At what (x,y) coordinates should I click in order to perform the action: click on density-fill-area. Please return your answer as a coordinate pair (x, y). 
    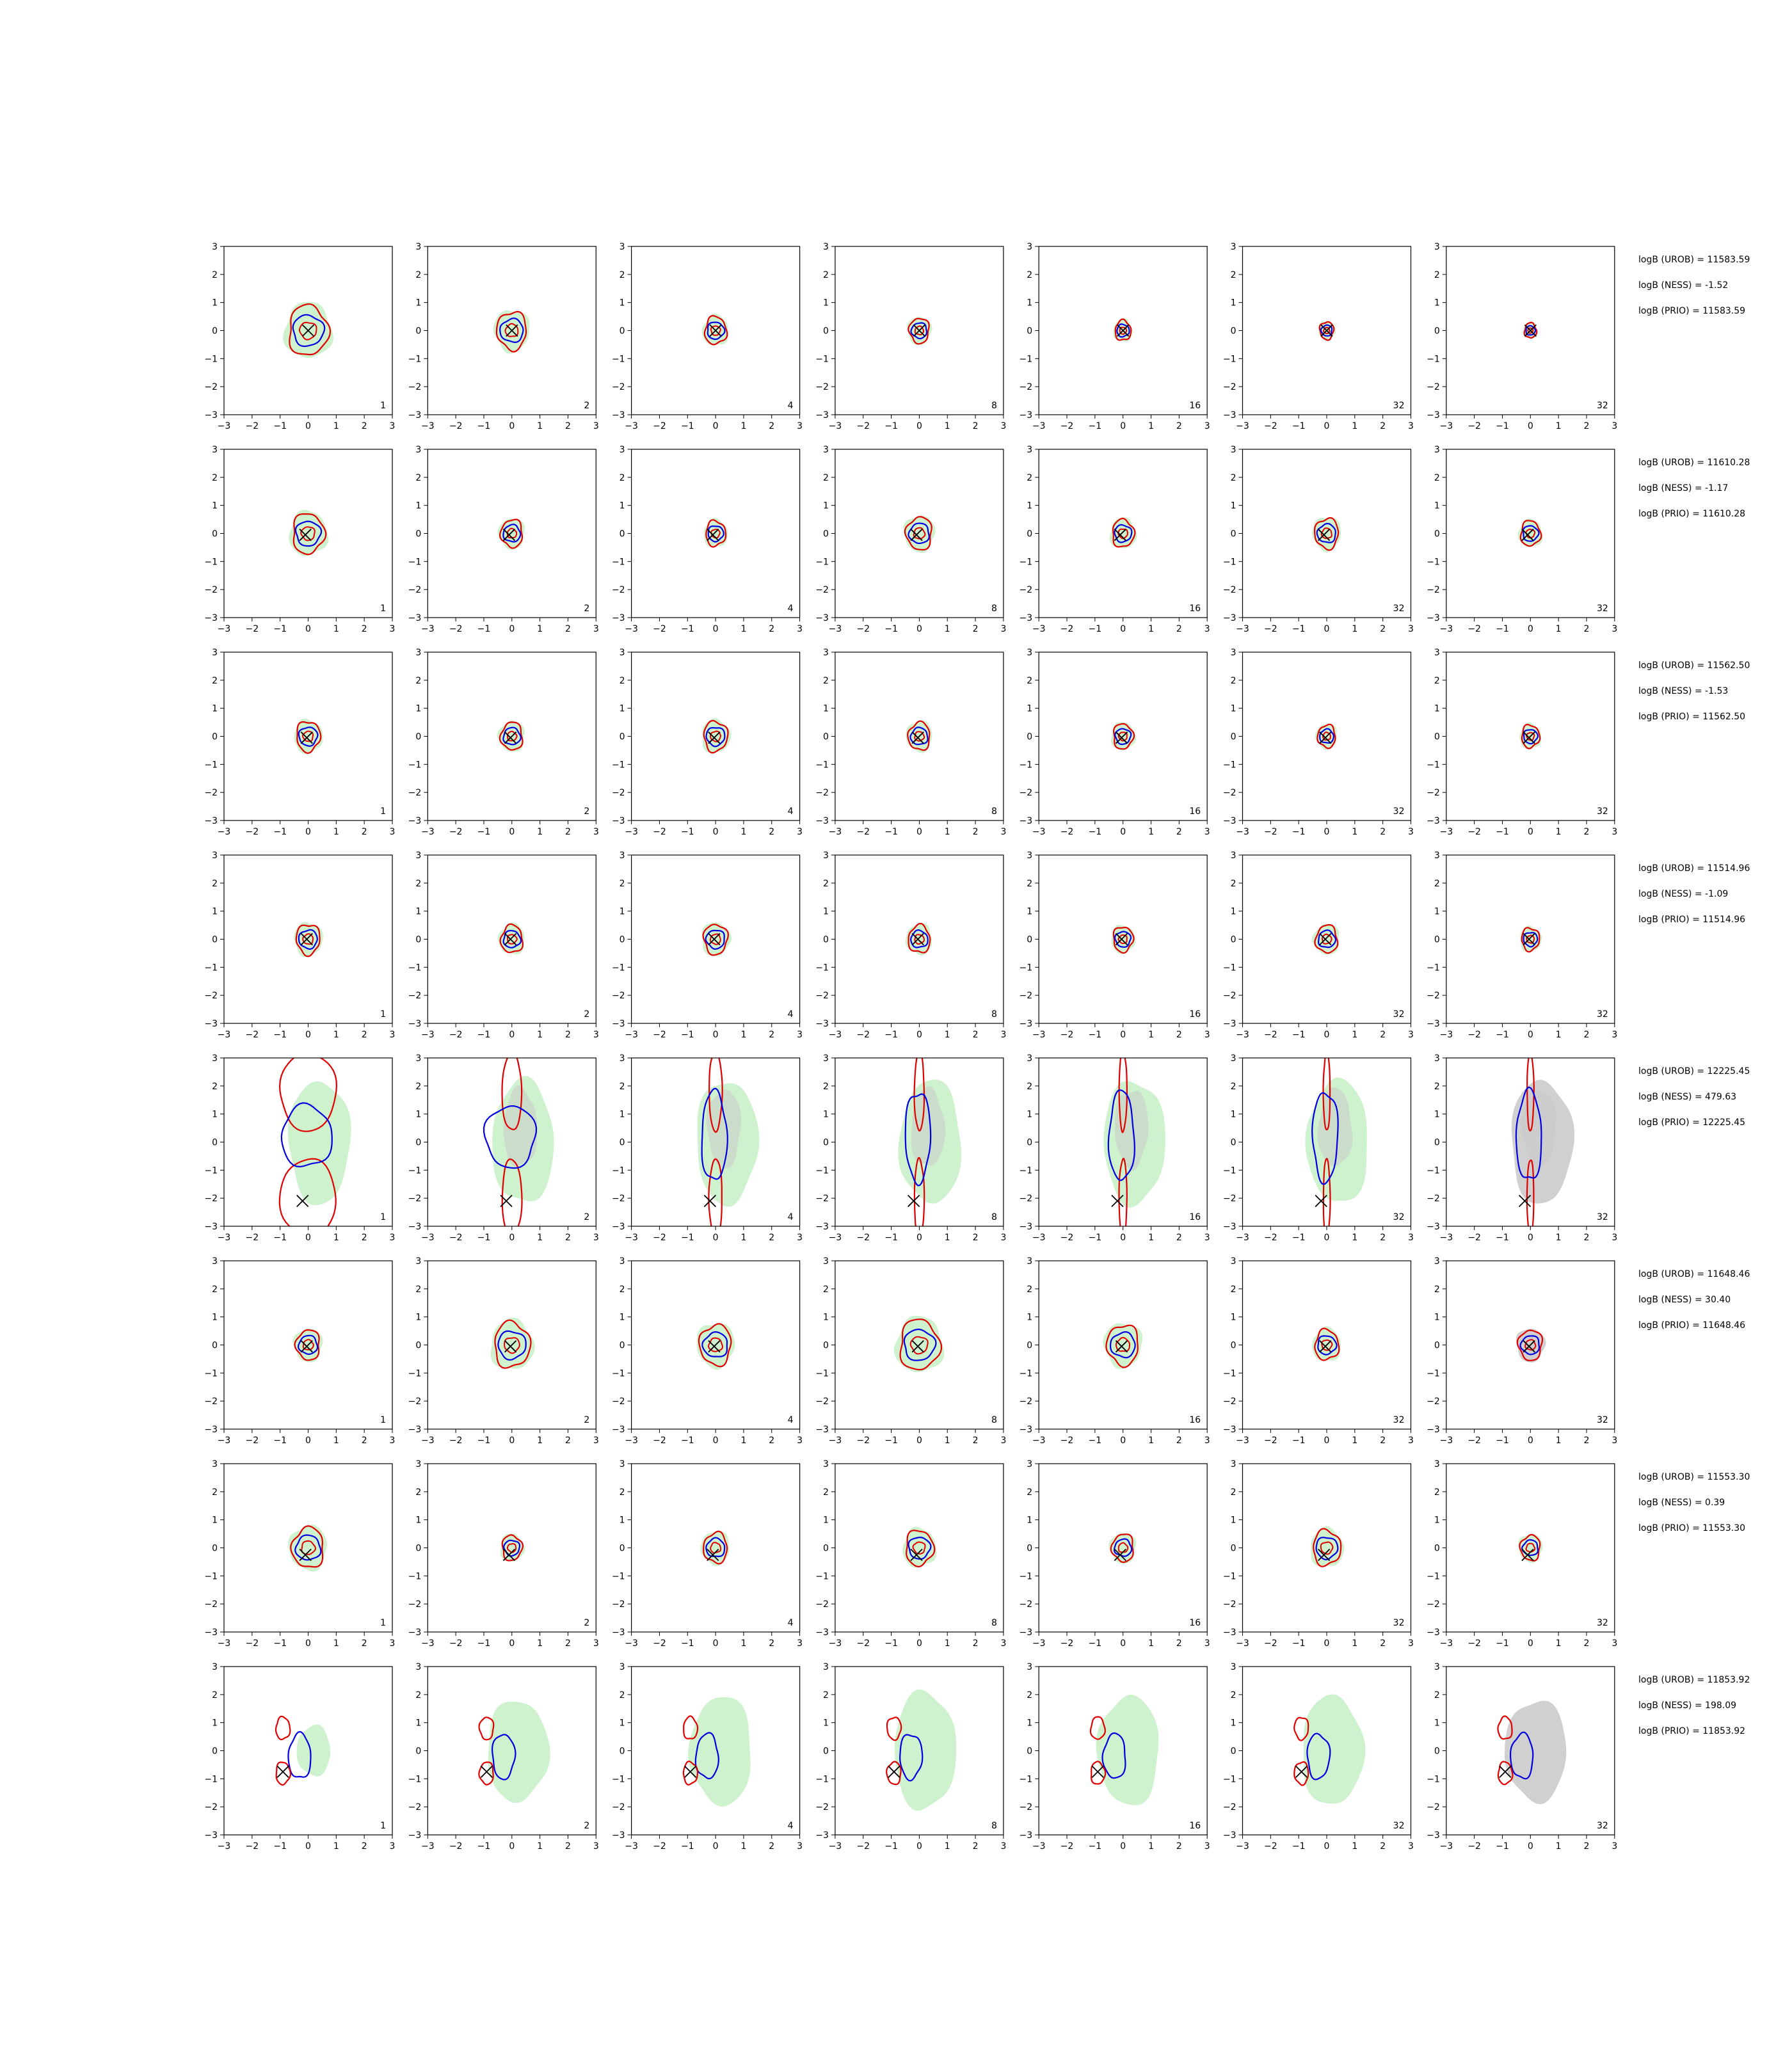
    Looking at the image, I should click on (1335, 1749).